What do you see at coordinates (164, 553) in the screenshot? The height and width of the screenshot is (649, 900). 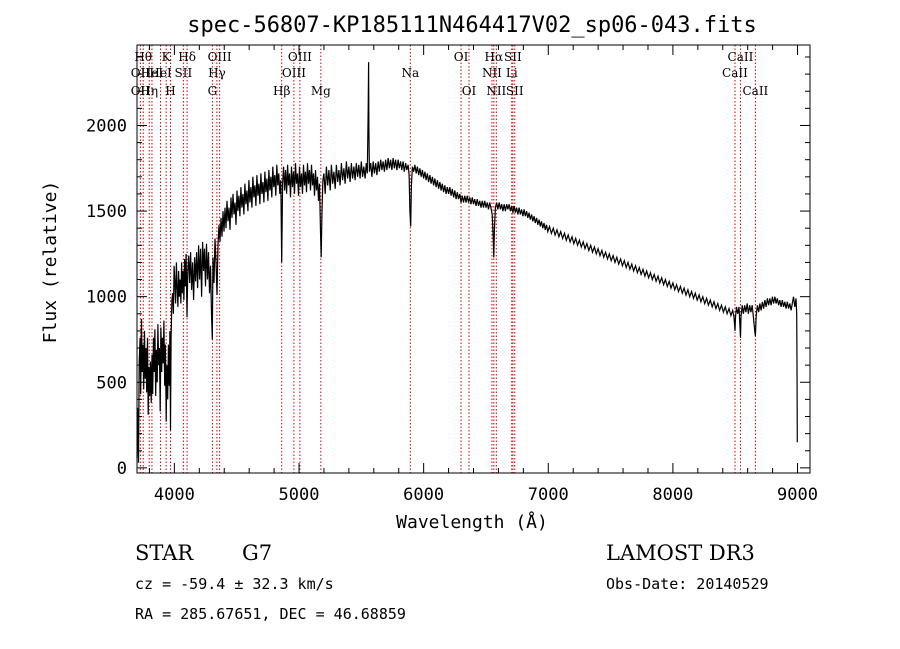 I see `object-class: STAR` at bounding box center [164, 553].